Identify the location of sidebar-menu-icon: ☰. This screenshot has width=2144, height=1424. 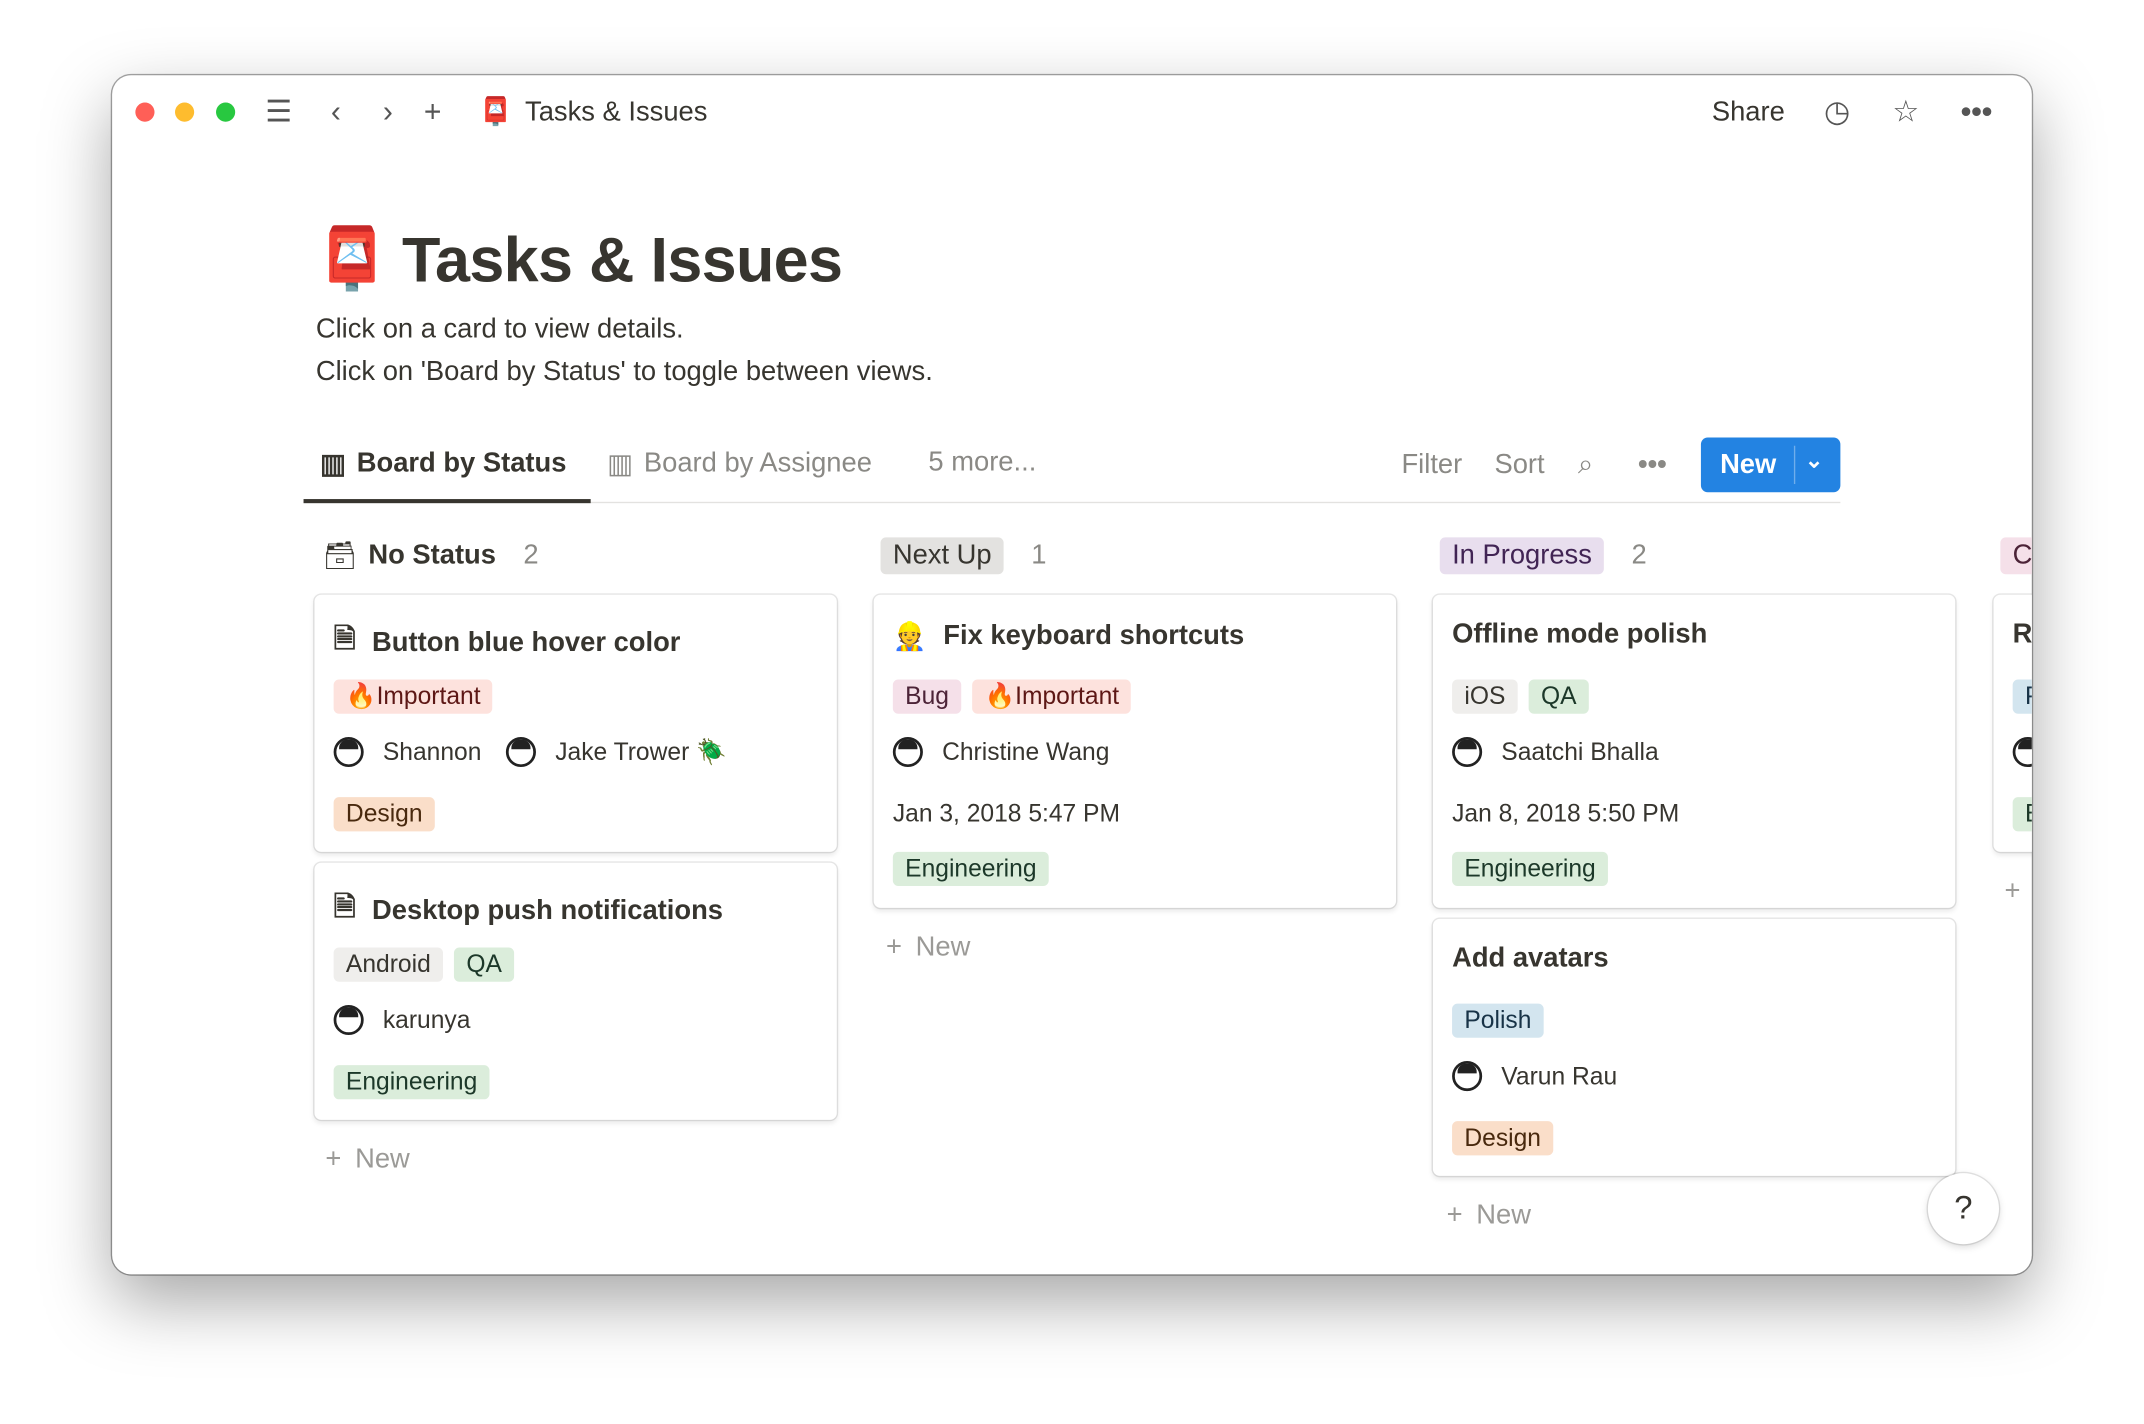
(279, 111).